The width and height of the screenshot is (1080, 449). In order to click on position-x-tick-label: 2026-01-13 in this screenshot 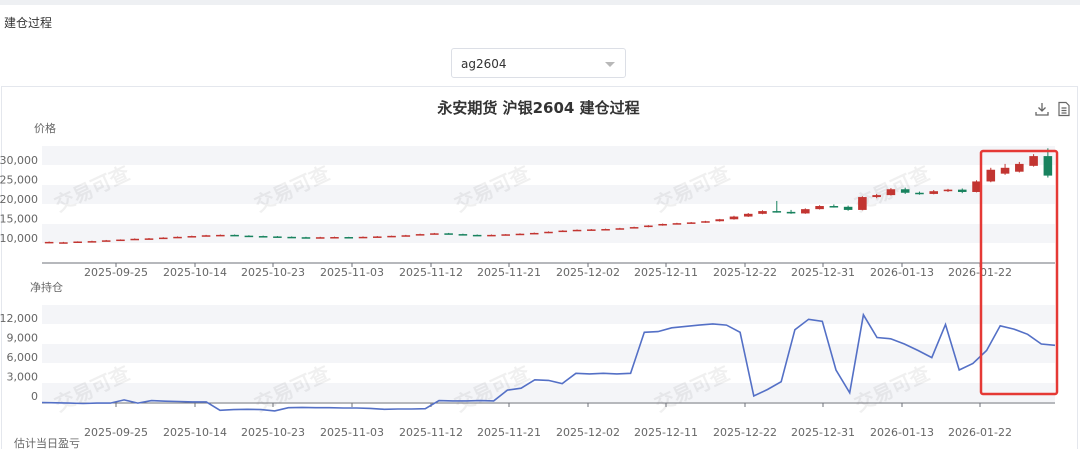, I will do `click(902, 432)`.